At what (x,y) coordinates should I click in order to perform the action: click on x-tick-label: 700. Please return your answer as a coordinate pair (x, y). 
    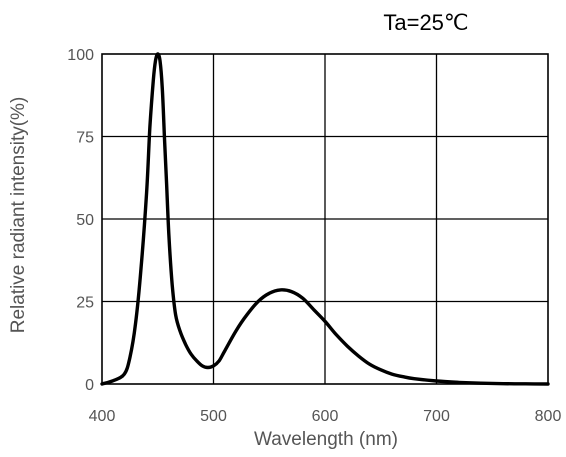
    Looking at the image, I should click on (436, 416).